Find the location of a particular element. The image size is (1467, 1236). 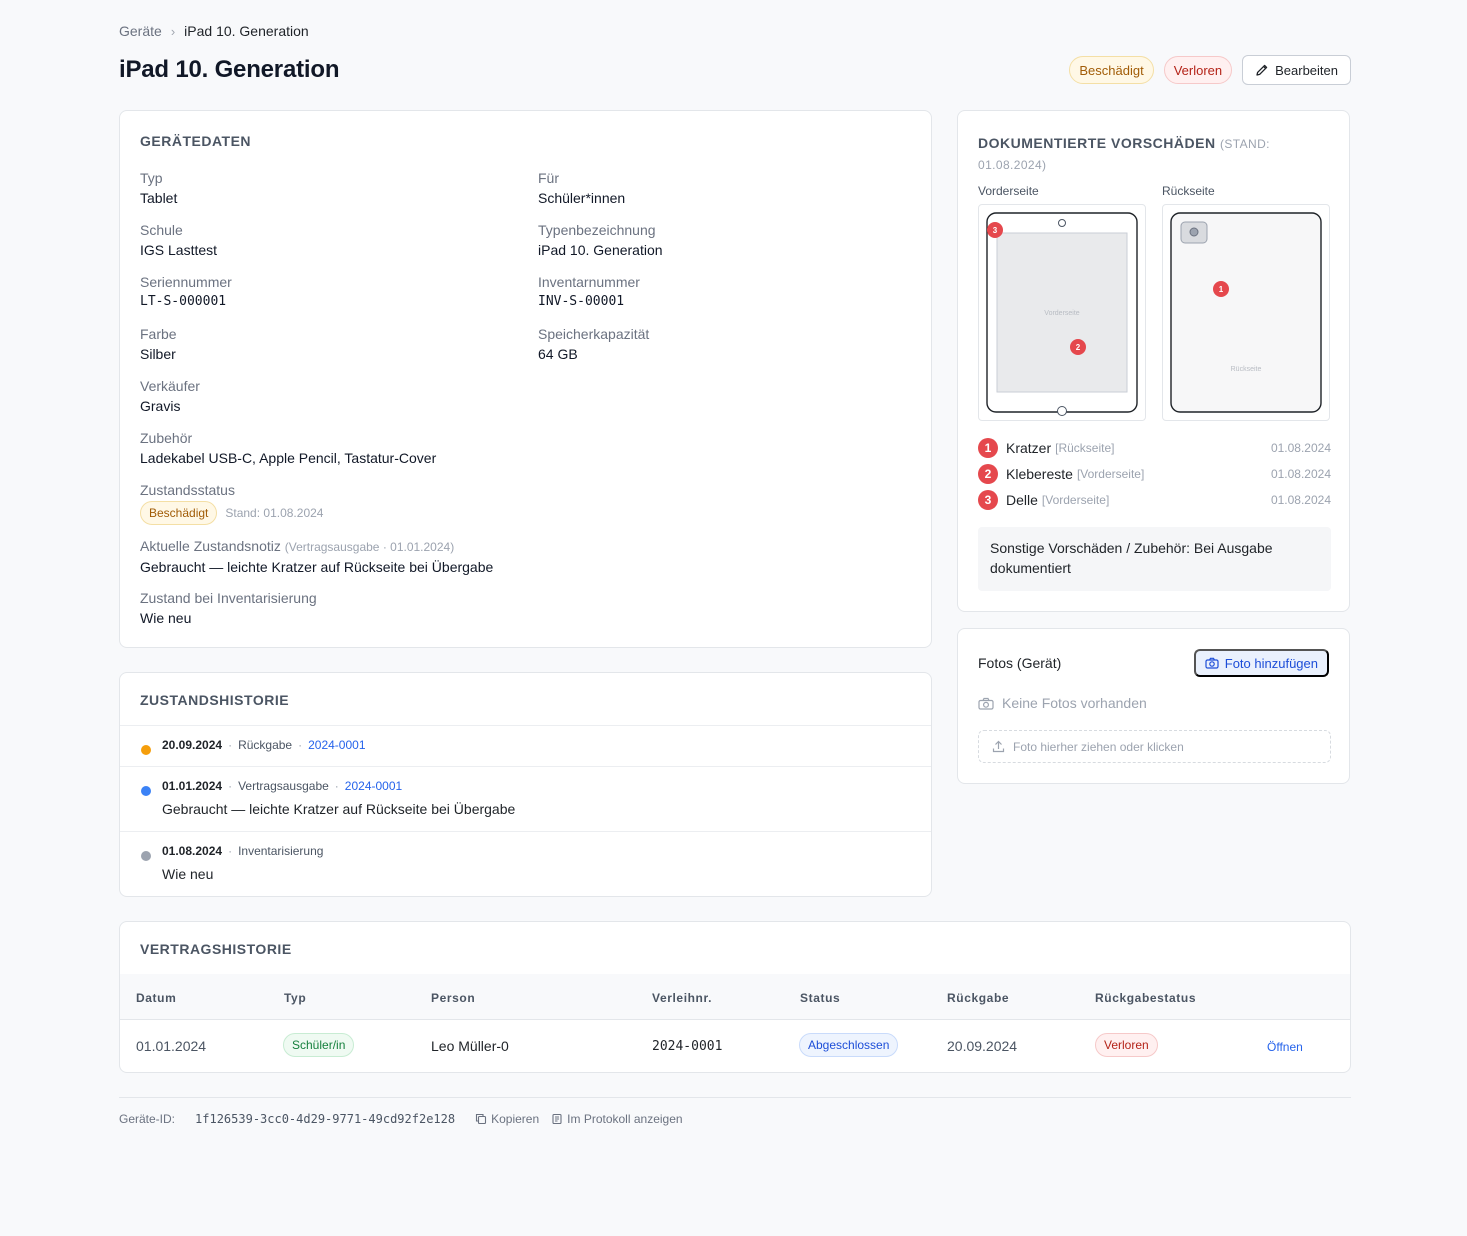

front-watermark: Vorderseite is located at coordinates (1062, 313).